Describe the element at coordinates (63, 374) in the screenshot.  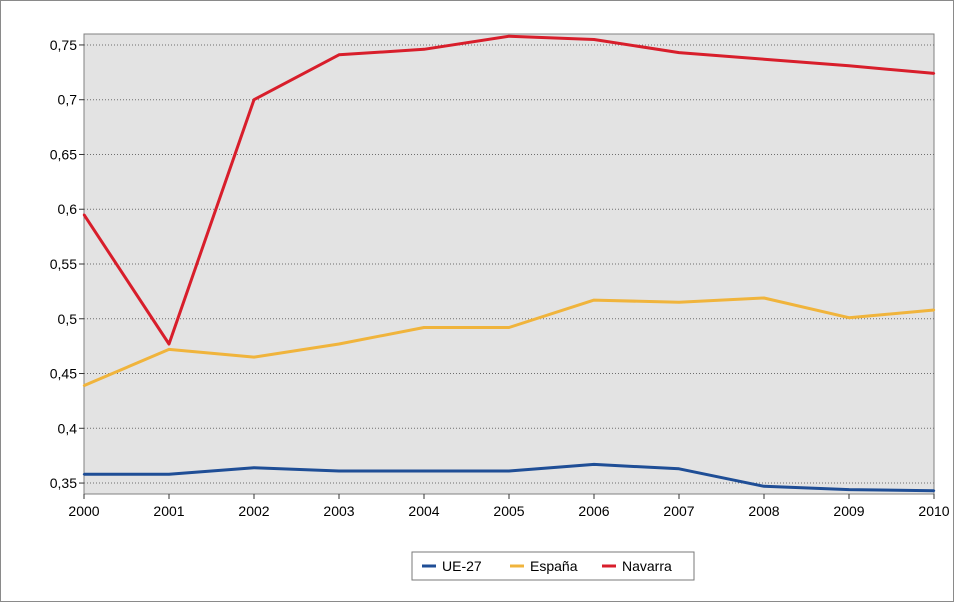
I see `y-tick-label: 0,45` at that location.